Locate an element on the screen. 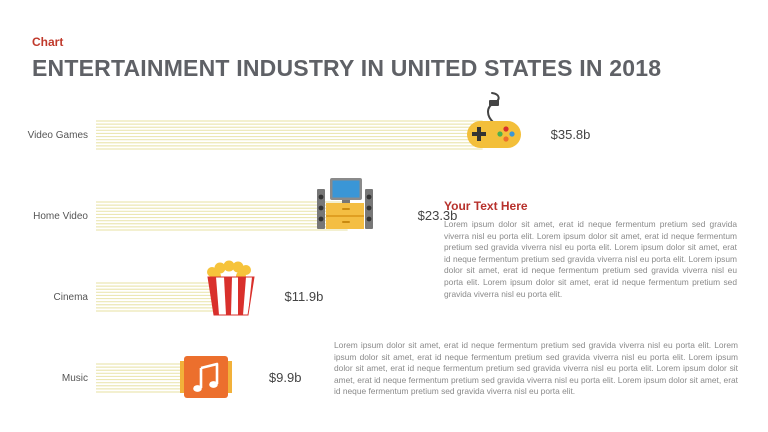 This screenshot has width=768, height=432. popcorn-icon is located at coordinates (231, 288).